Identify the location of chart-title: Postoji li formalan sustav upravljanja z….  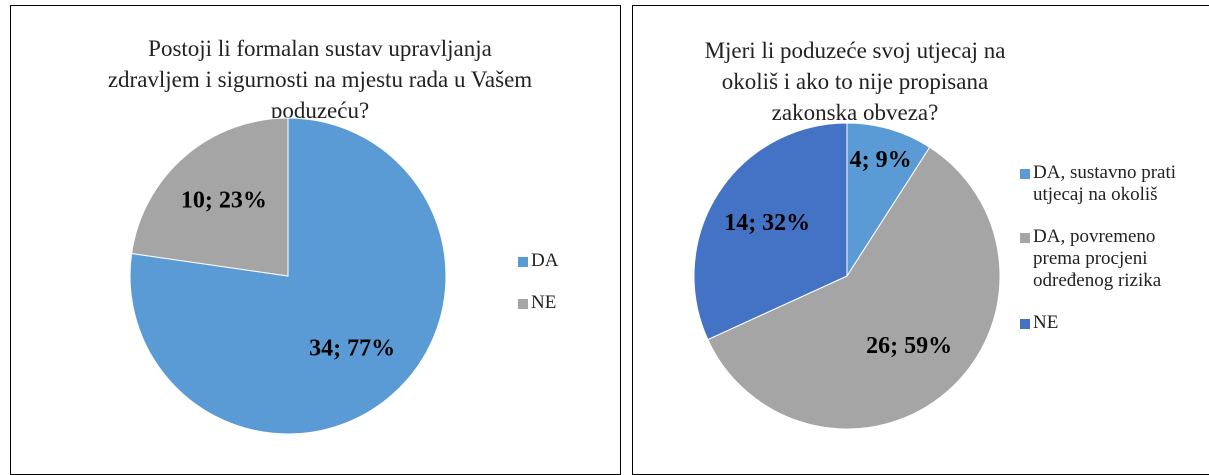
(320, 79).